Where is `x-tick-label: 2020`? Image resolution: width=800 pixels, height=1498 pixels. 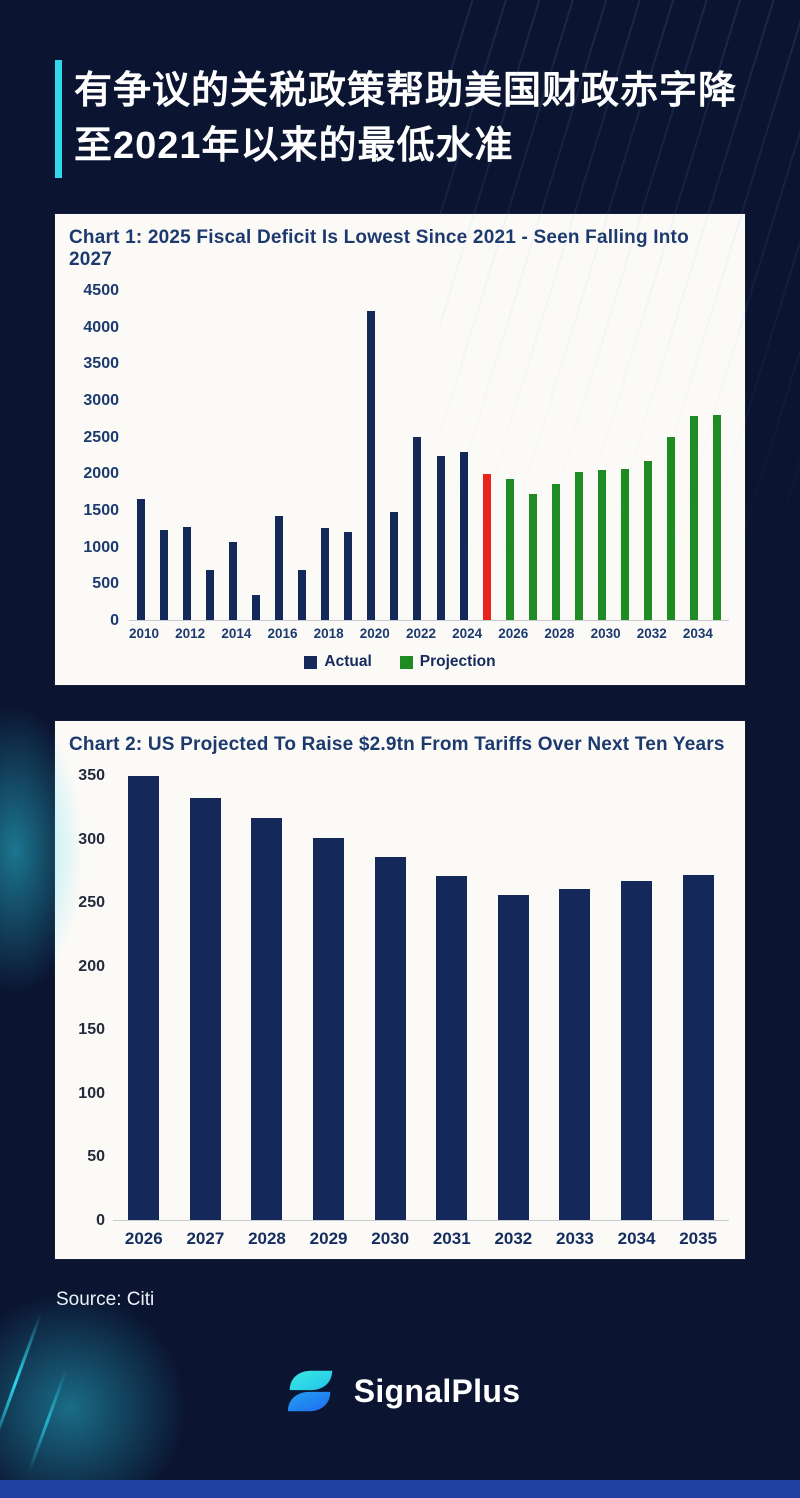 x-tick-label: 2020 is located at coordinates (374, 633).